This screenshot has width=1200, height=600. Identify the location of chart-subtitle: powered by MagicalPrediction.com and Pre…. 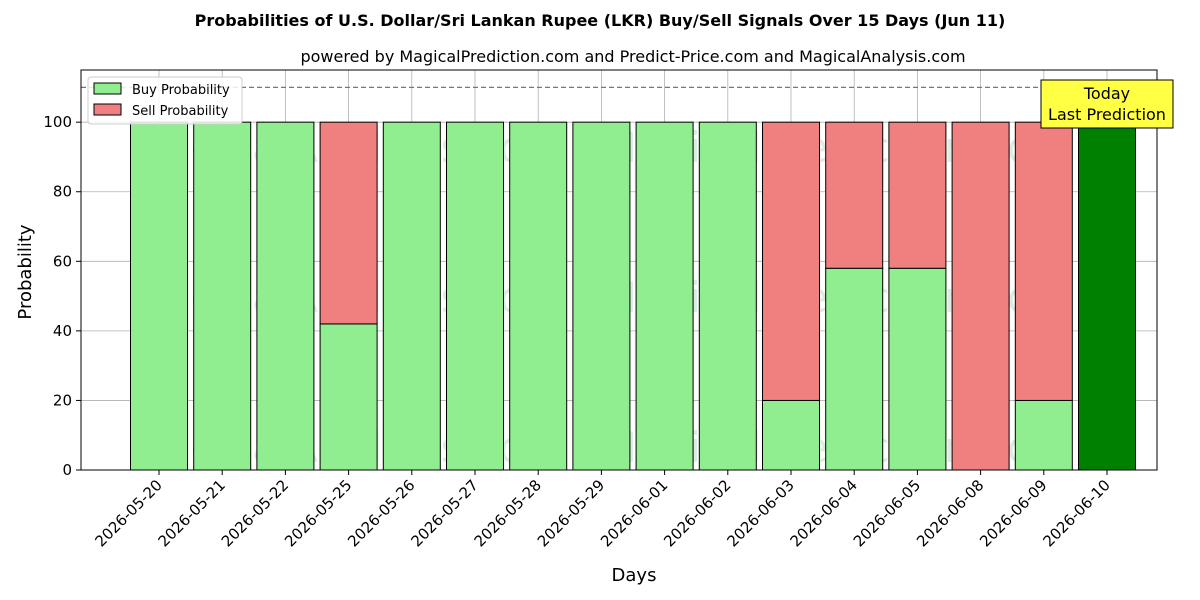
(632, 56).